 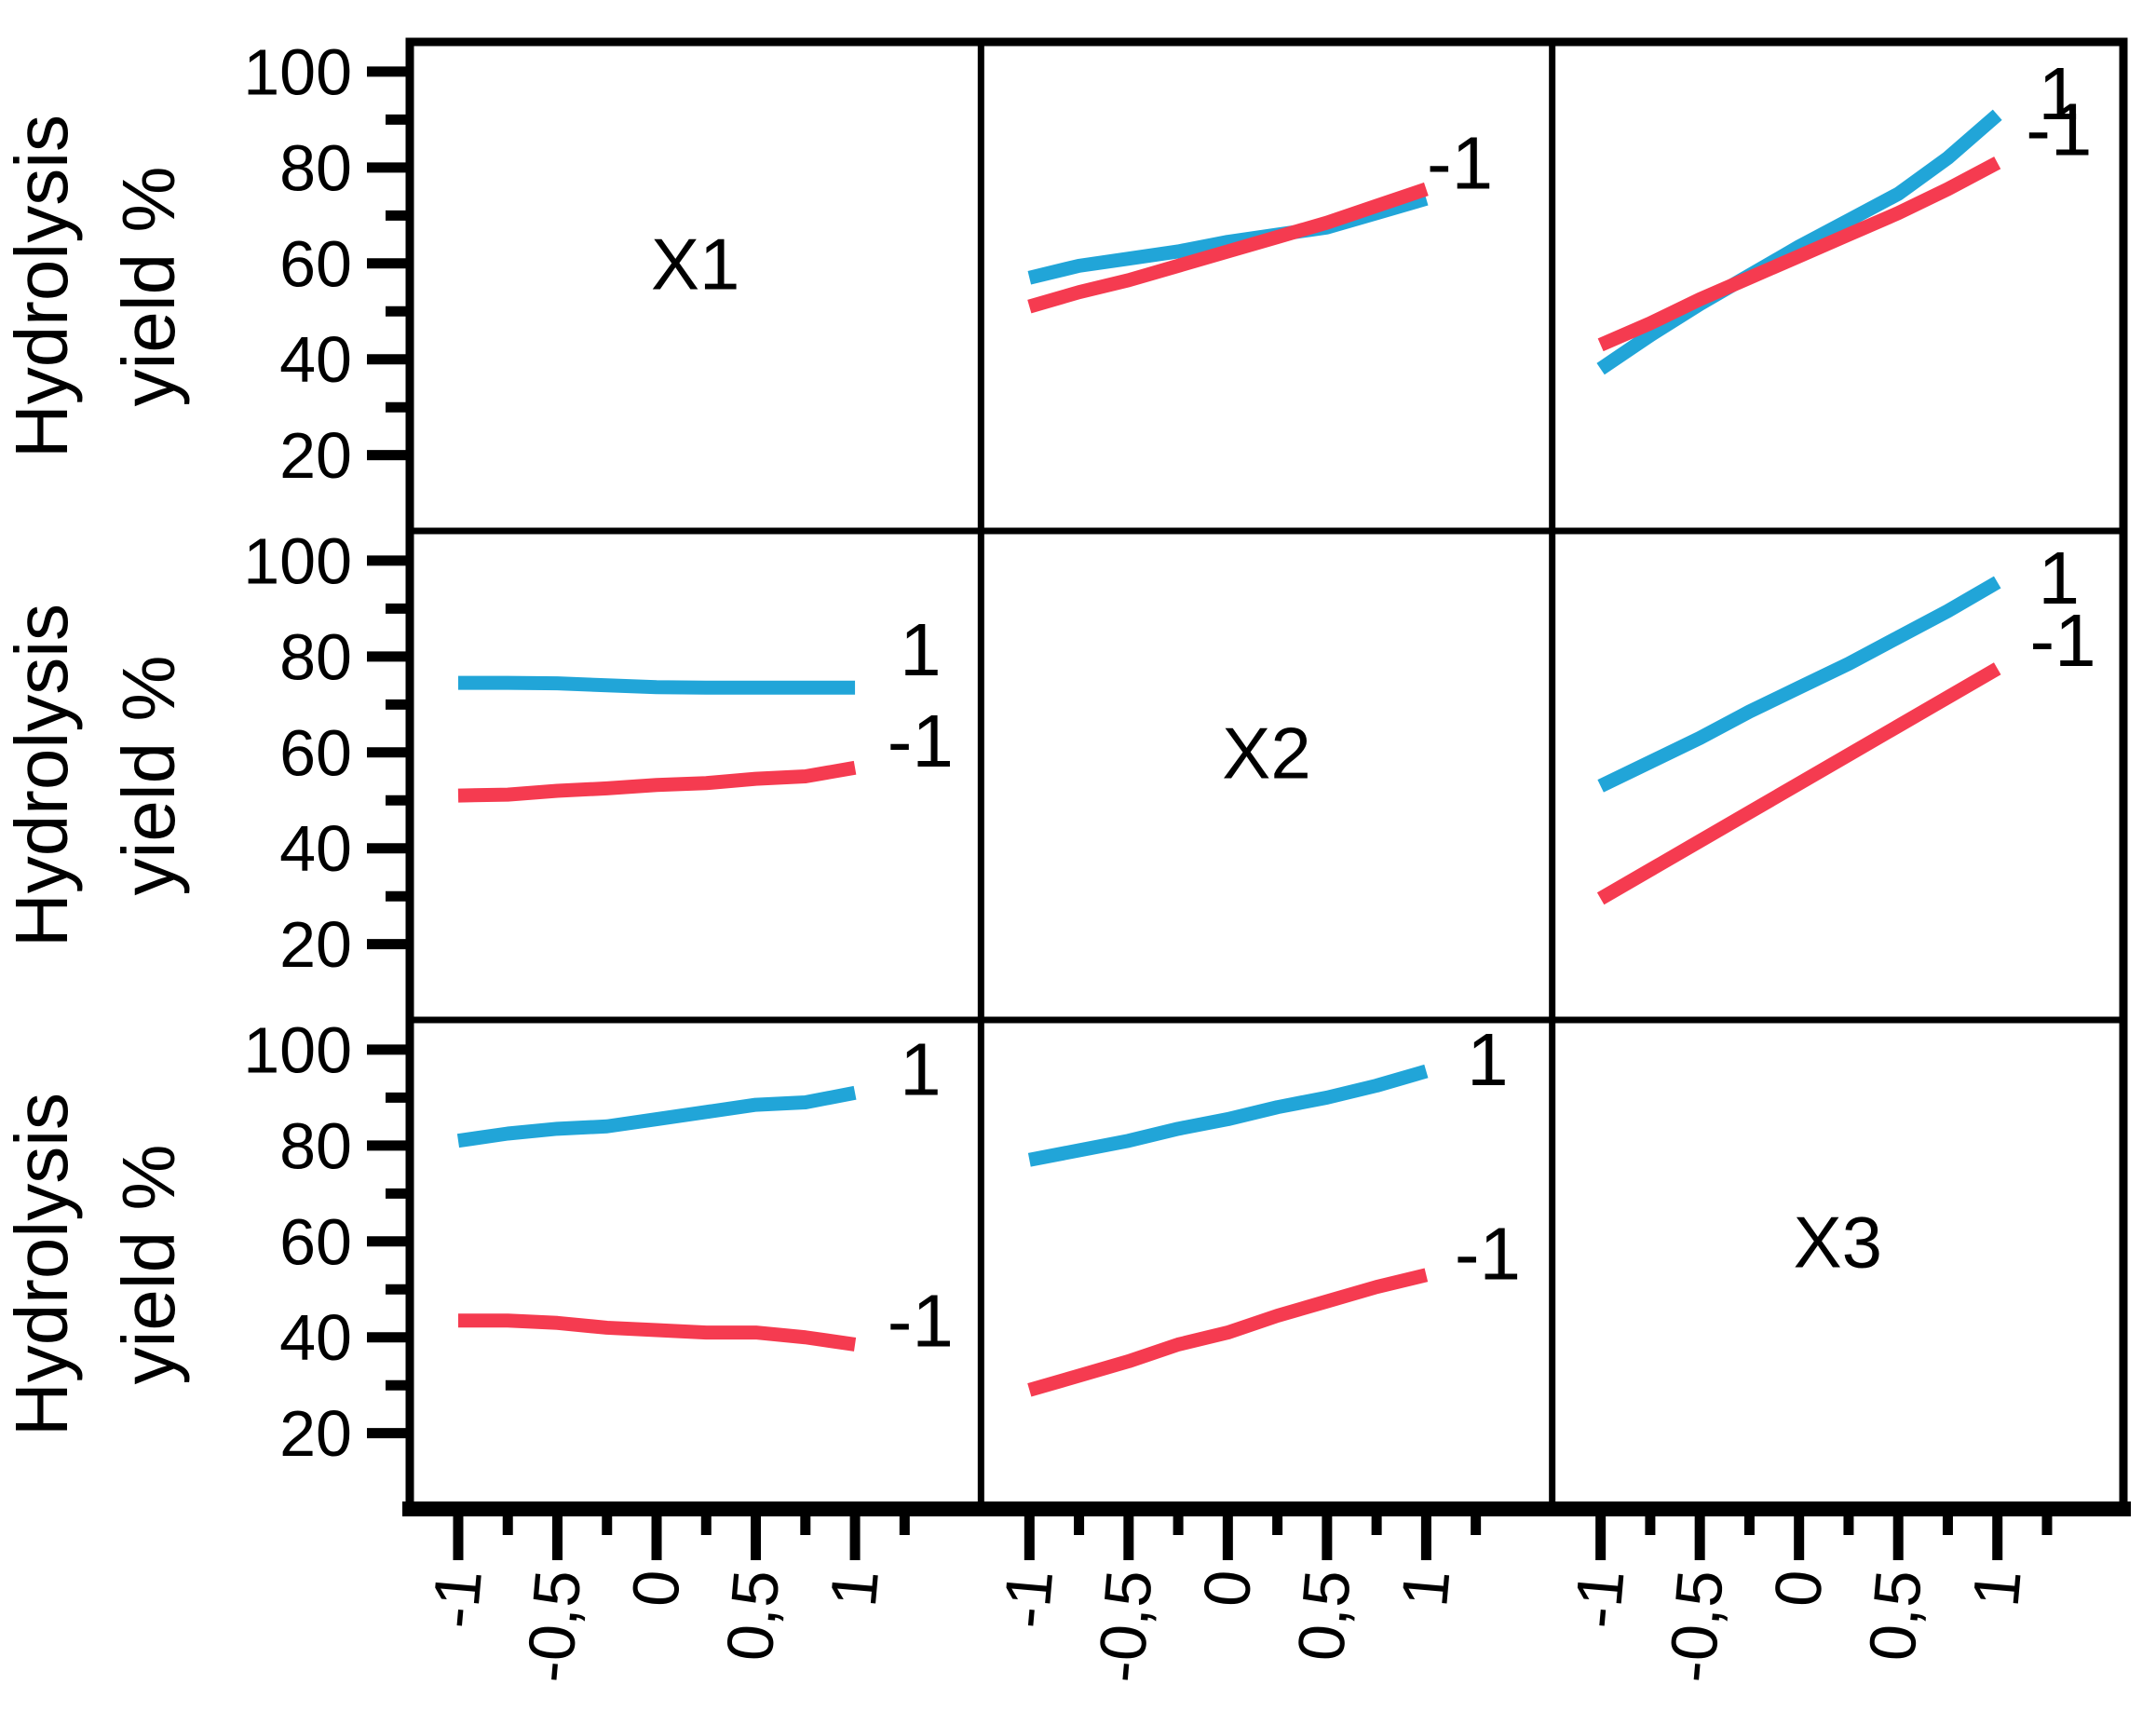 I want to click on factor-label-x1: X1, so click(x=695, y=264).